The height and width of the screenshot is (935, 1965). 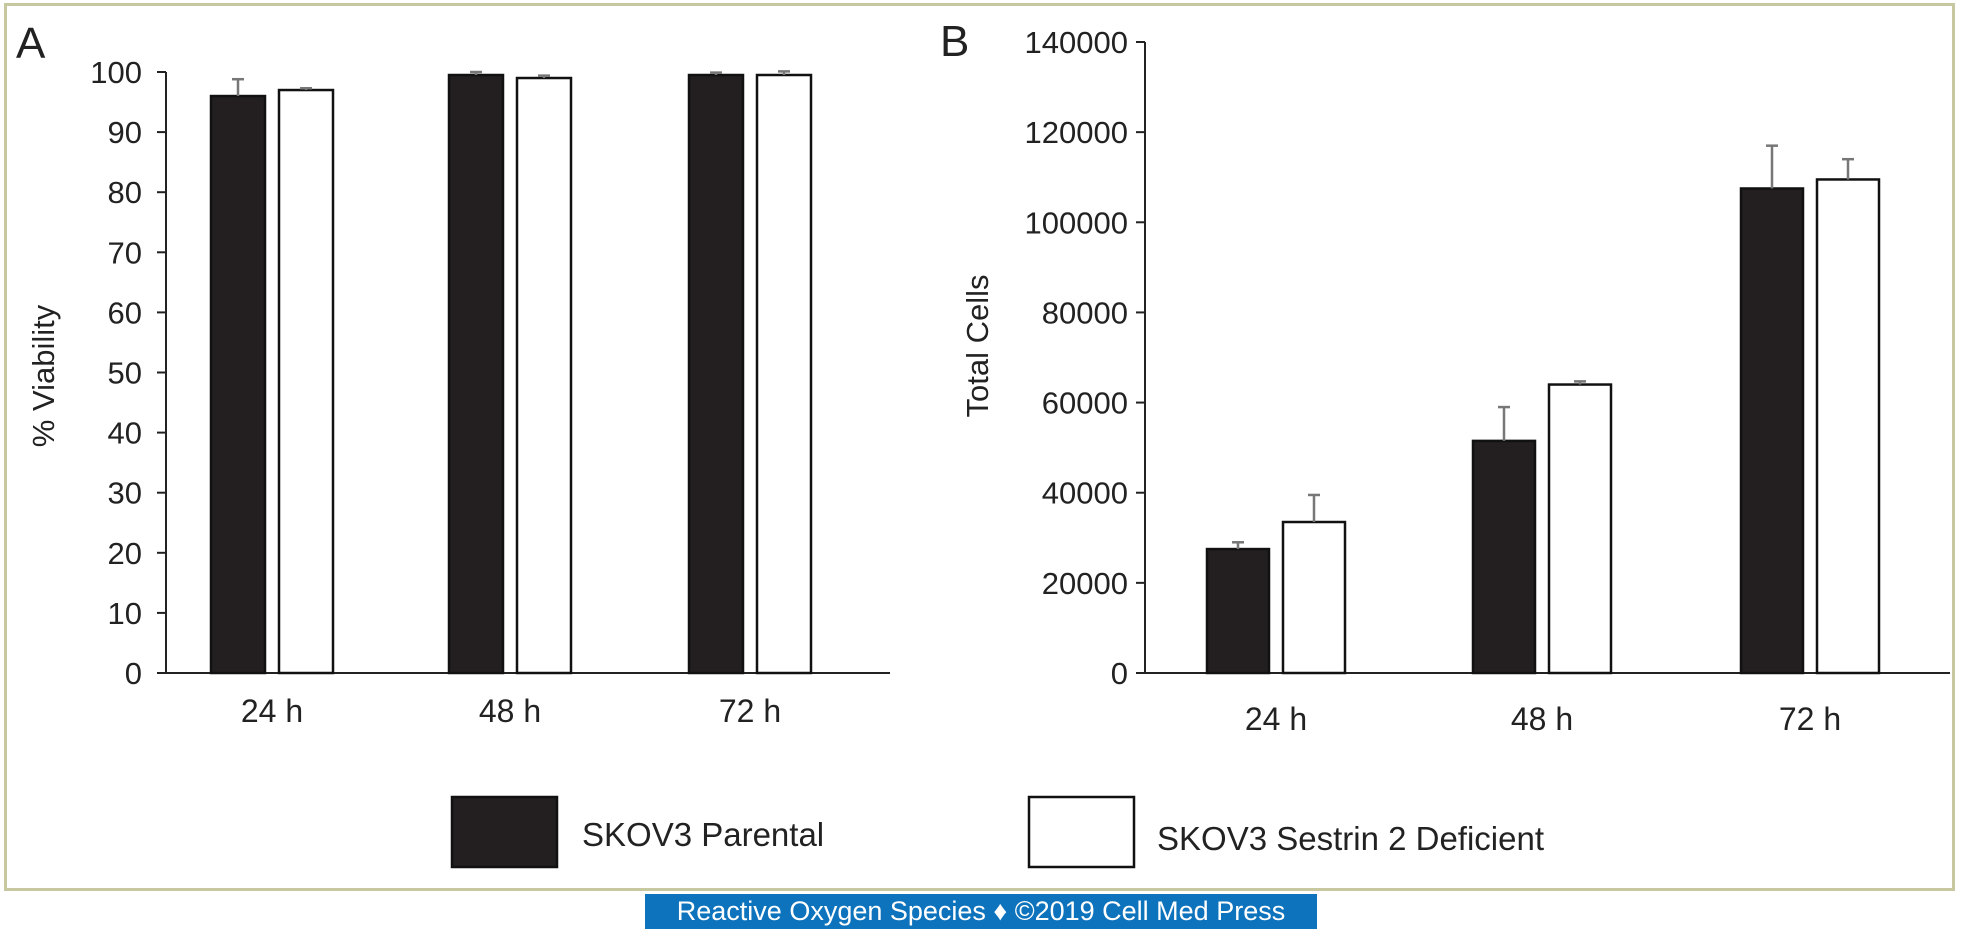 What do you see at coordinates (125, 613) in the screenshot?
I see `y-tick-label-a: 10` at bounding box center [125, 613].